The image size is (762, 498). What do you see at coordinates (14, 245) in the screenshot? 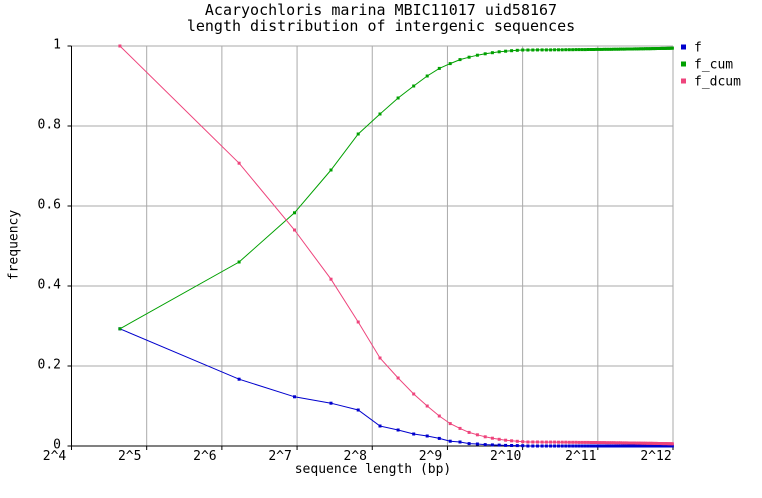
I see `y-axis-title: frequency` at bounding box center [14, 245].